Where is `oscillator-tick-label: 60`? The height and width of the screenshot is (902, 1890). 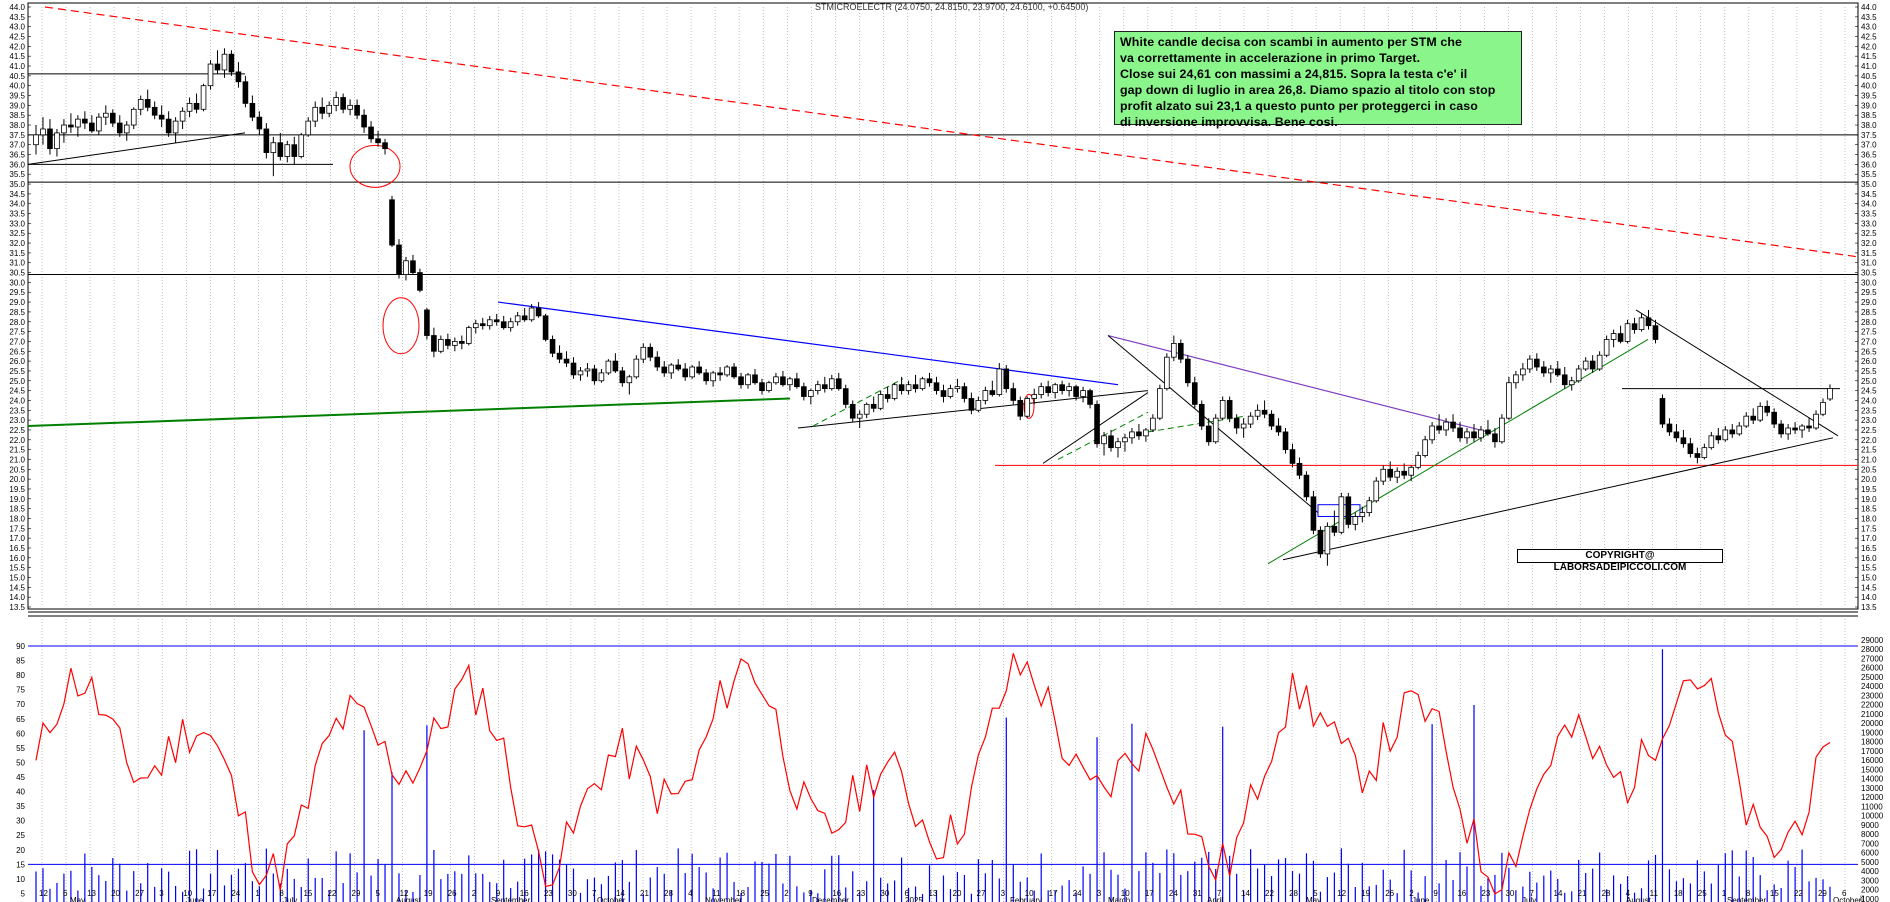
oscillator-tick-label: 60 is located at coordinates (20, 733).